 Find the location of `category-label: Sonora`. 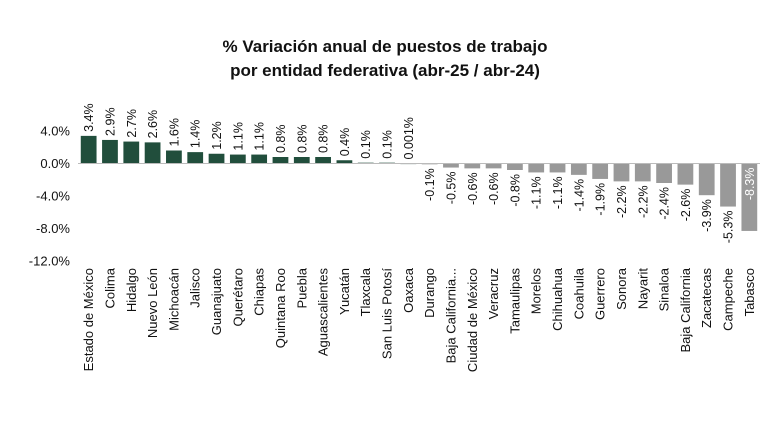

category-label: Sonora is located at coordinates (621, 288).